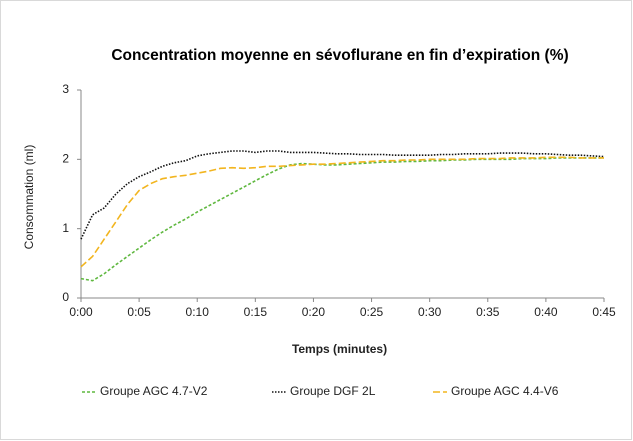 This screenshot has height=441, width=633. What do you see at coordinates (604, 312) in the screenshot?
I see `x-tick-label: 0:45` at bounding box center [604, 312].